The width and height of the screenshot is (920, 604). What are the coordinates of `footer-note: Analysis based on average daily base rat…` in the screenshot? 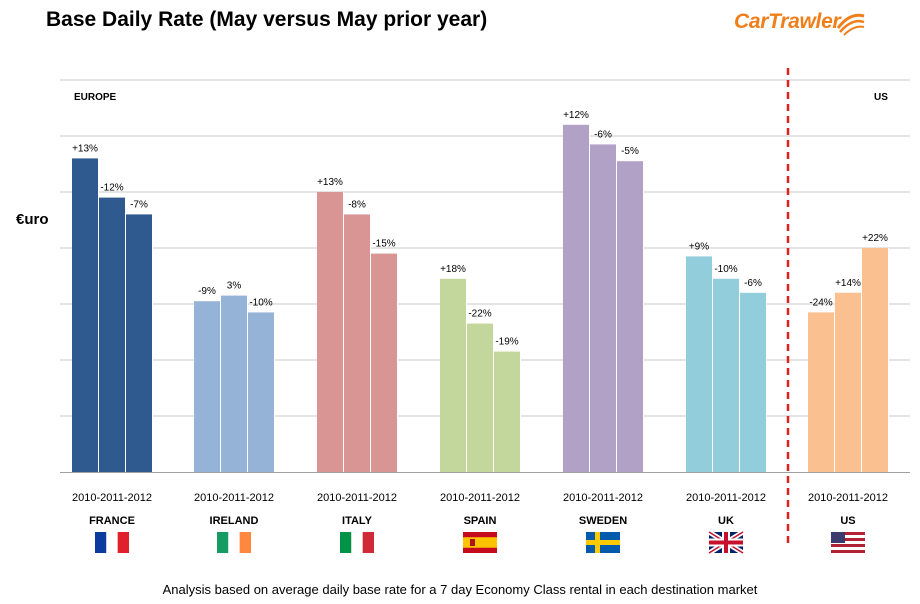 It's located at (460, 589).